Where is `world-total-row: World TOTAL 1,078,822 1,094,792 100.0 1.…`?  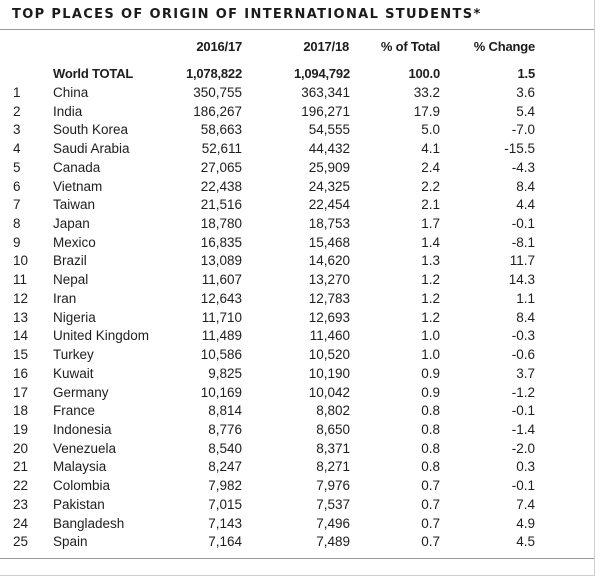 world-total-row: World TOTAL 1,078,822 1,094,792 100.0 1.… is located at coordinates (297, 74).